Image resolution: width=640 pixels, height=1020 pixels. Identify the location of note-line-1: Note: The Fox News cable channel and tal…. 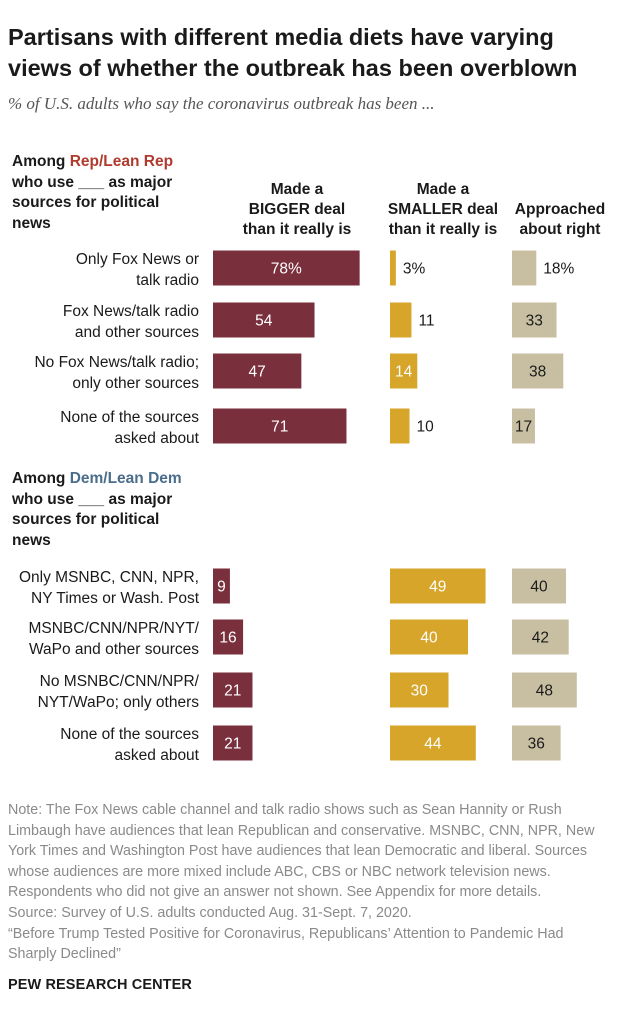
(285, 810).